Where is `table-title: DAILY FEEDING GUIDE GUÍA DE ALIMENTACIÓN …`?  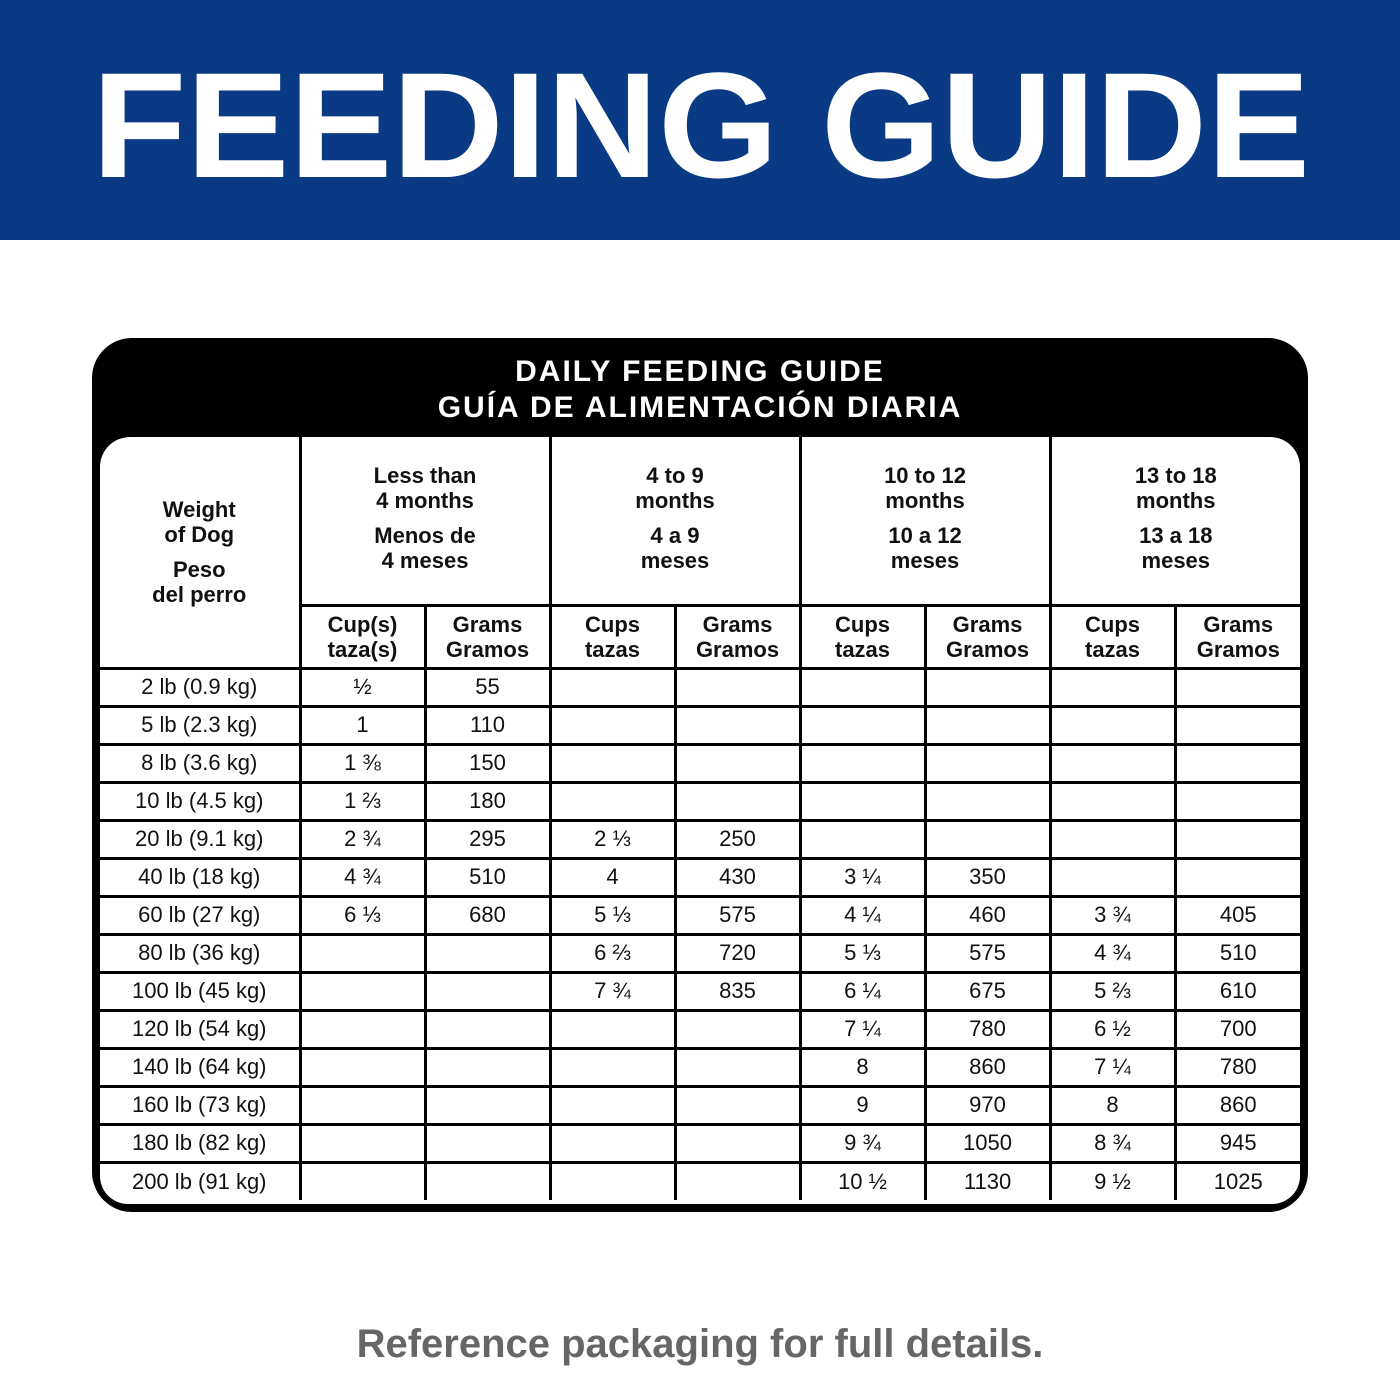 table-title: DAILY FEEDING GUIDE GUÍA DE ALIMENTACIÓN … is located at coordinates (700, 390).